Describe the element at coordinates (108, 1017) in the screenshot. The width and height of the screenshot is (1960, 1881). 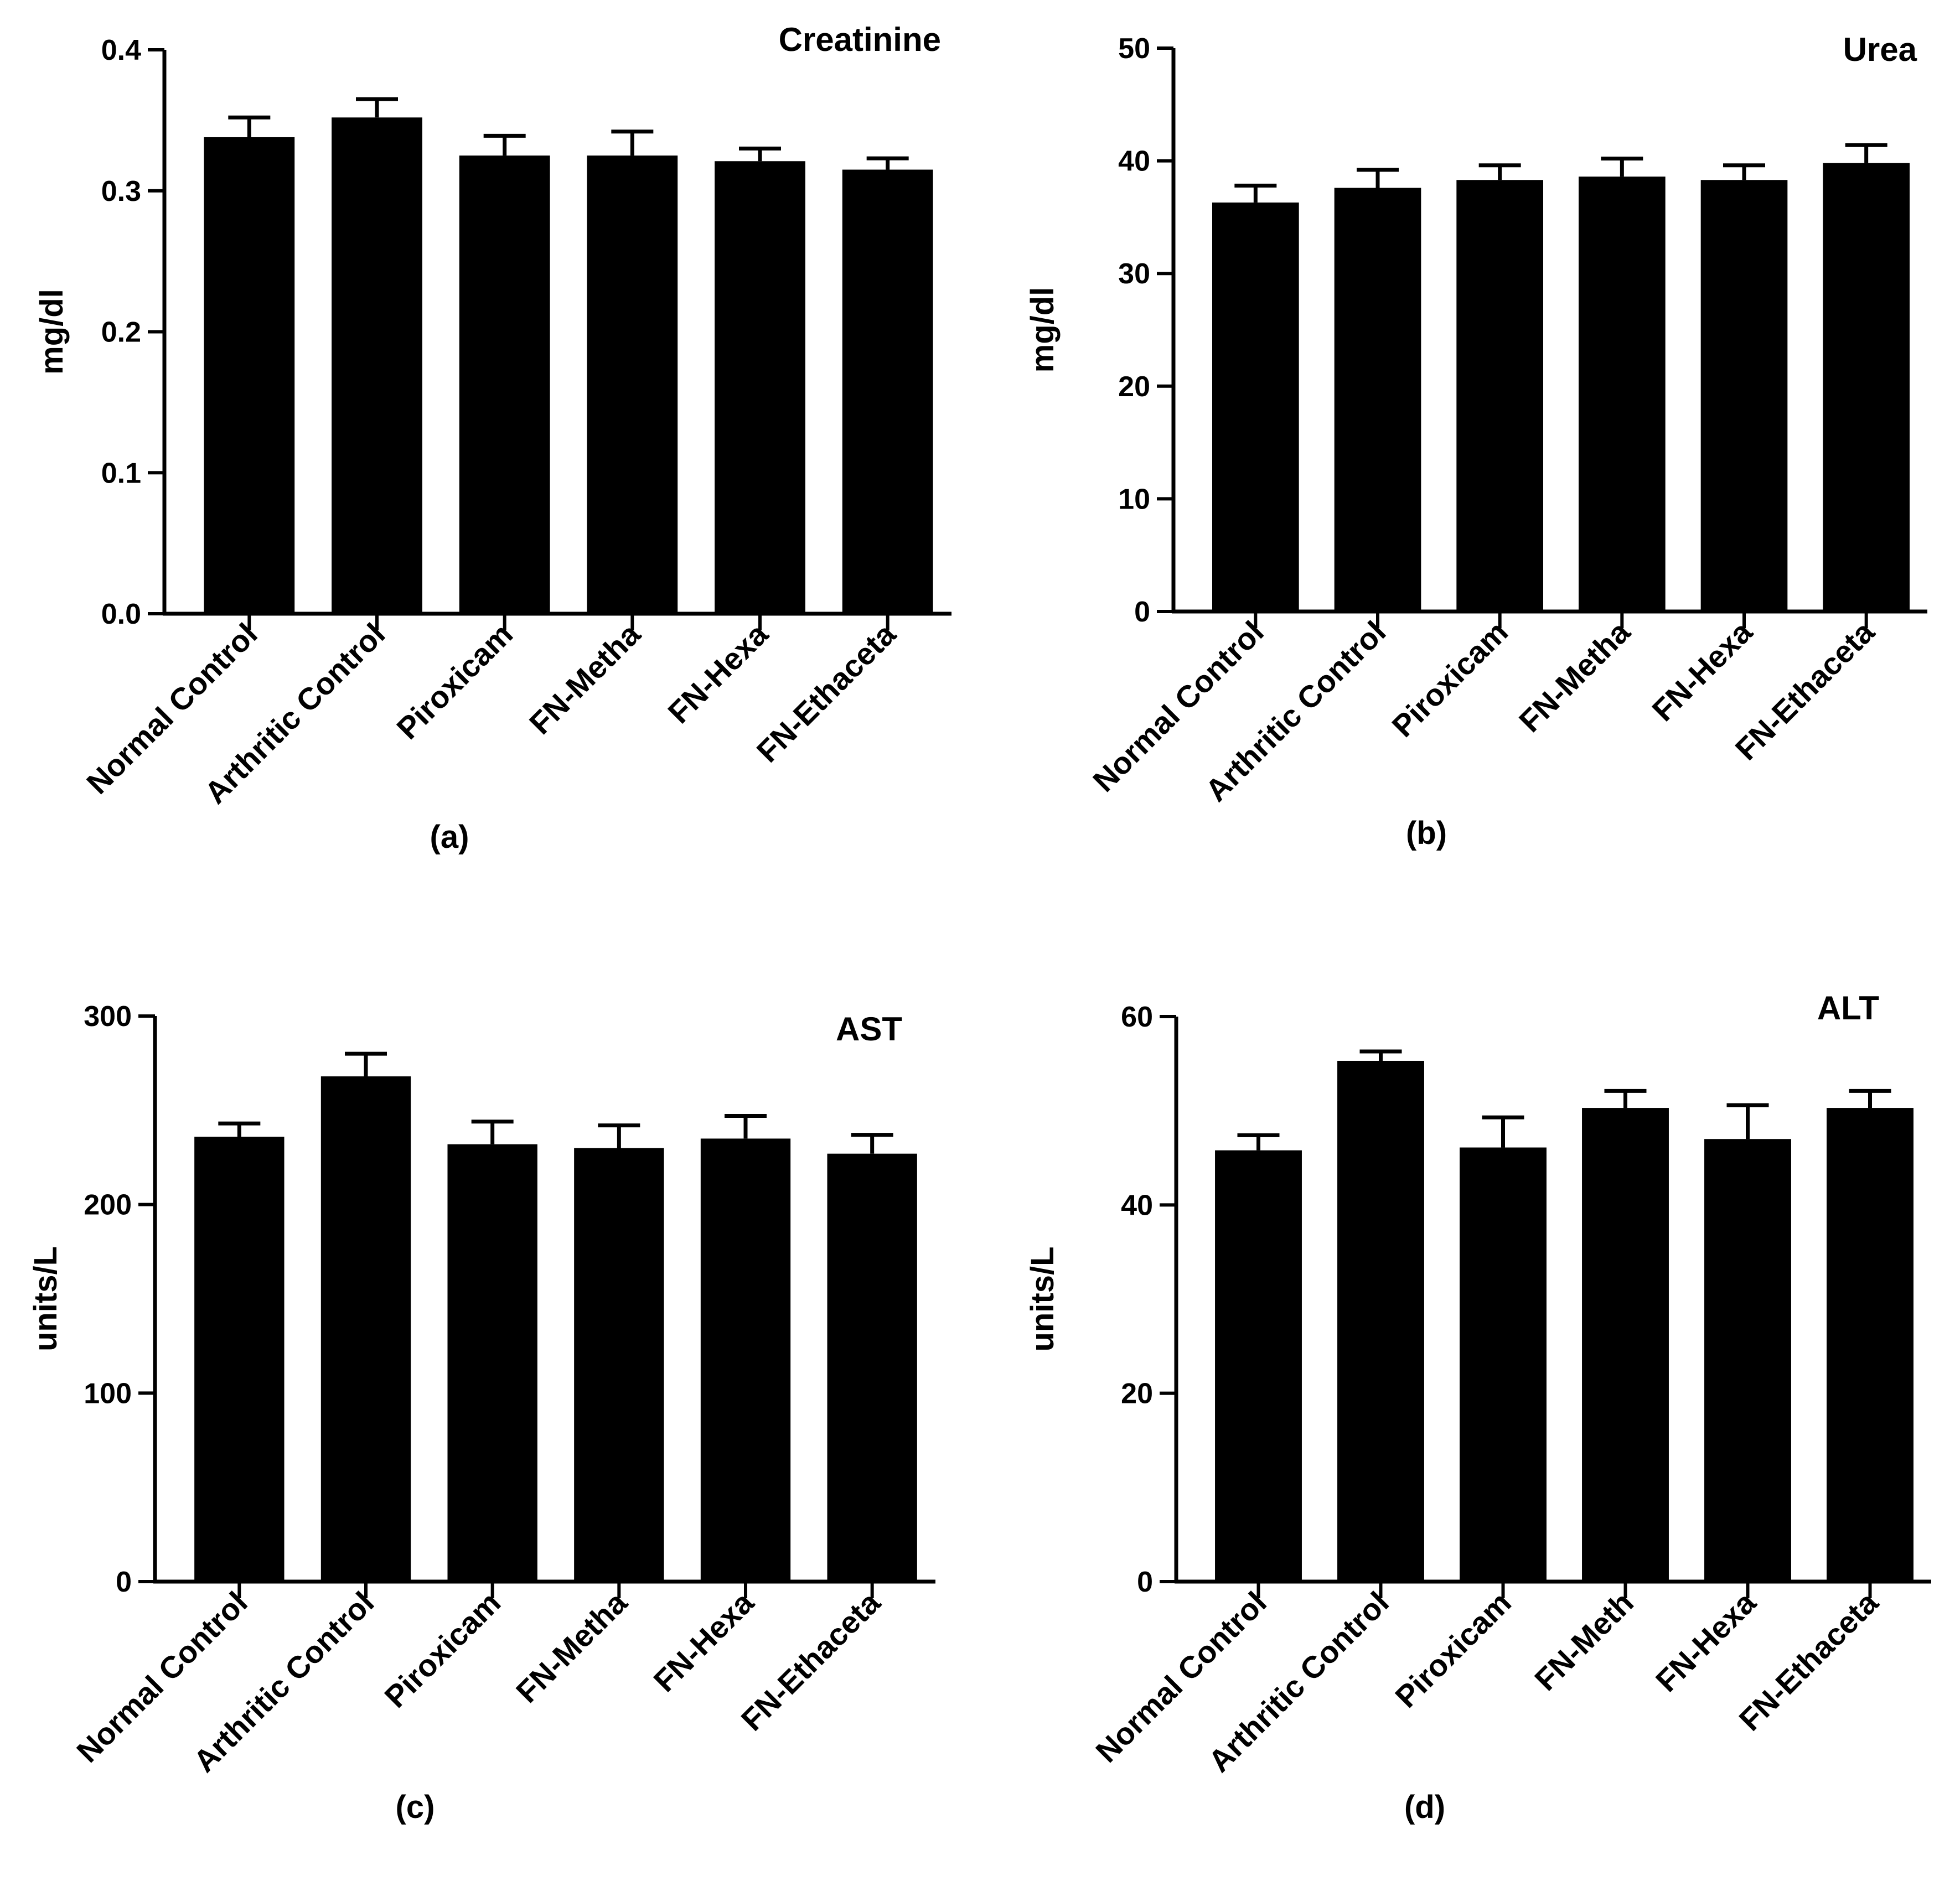
I see `y-tick-label: 300` at that location.